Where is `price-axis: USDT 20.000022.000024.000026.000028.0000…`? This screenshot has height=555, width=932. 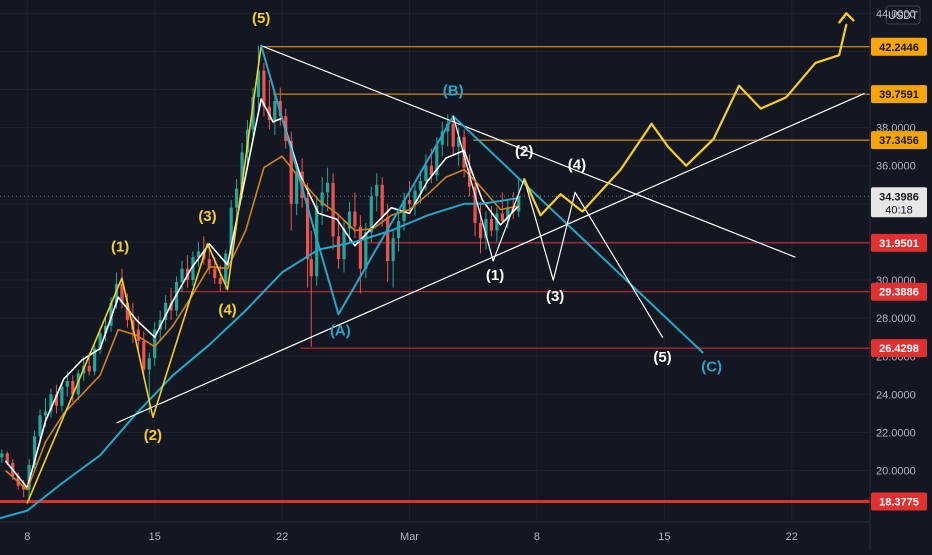
price-axis: USDT 20.000022.000024.000026.000028.0000… is located at coordinates (900, 275).